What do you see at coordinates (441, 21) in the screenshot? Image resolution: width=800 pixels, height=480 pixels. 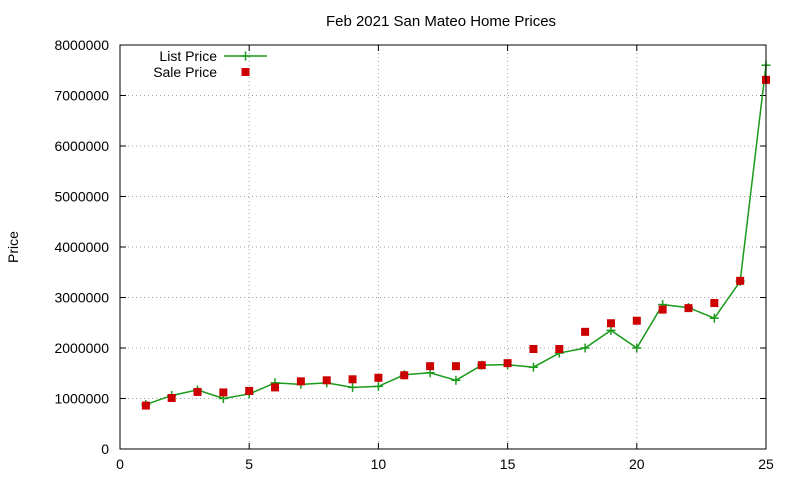 I see `chart-title: Feb 2021 San Mateo Home Prices` at bounding box center [441, 21].